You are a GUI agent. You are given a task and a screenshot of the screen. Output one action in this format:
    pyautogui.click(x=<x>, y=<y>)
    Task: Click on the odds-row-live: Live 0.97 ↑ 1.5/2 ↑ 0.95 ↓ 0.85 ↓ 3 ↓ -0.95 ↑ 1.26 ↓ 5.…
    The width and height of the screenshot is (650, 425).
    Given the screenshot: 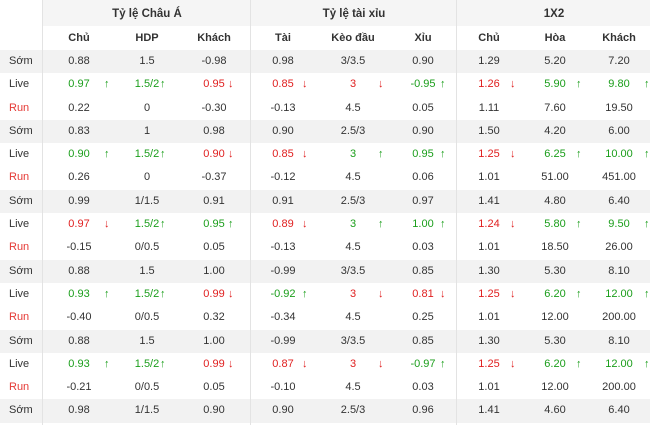 What is the action you would take?
    pyautogui.click(x=325, y=84)
    